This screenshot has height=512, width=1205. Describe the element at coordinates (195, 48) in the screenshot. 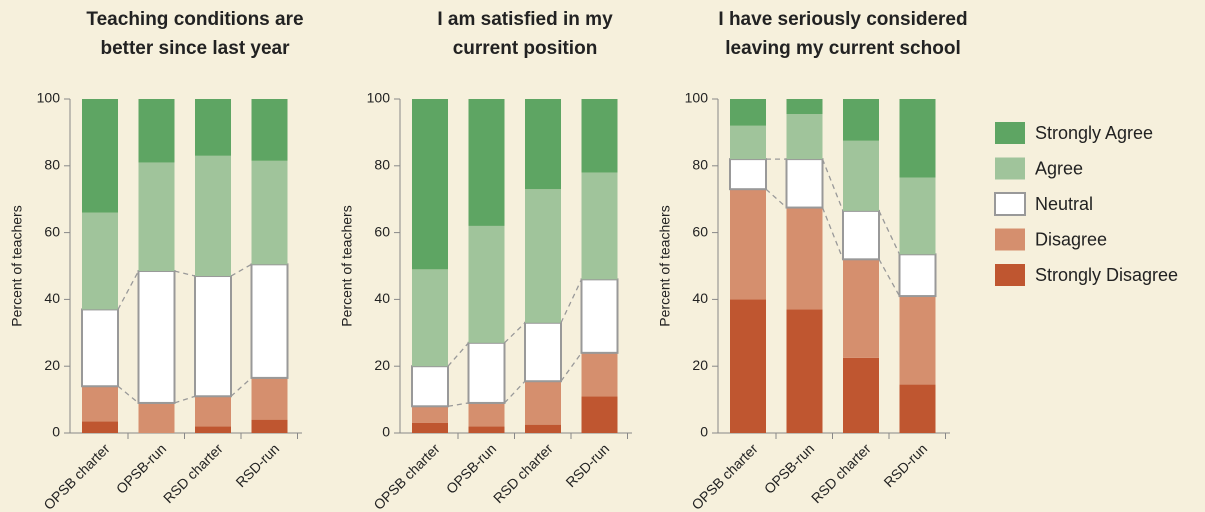

I see `chart-title: better since last year` at that location.